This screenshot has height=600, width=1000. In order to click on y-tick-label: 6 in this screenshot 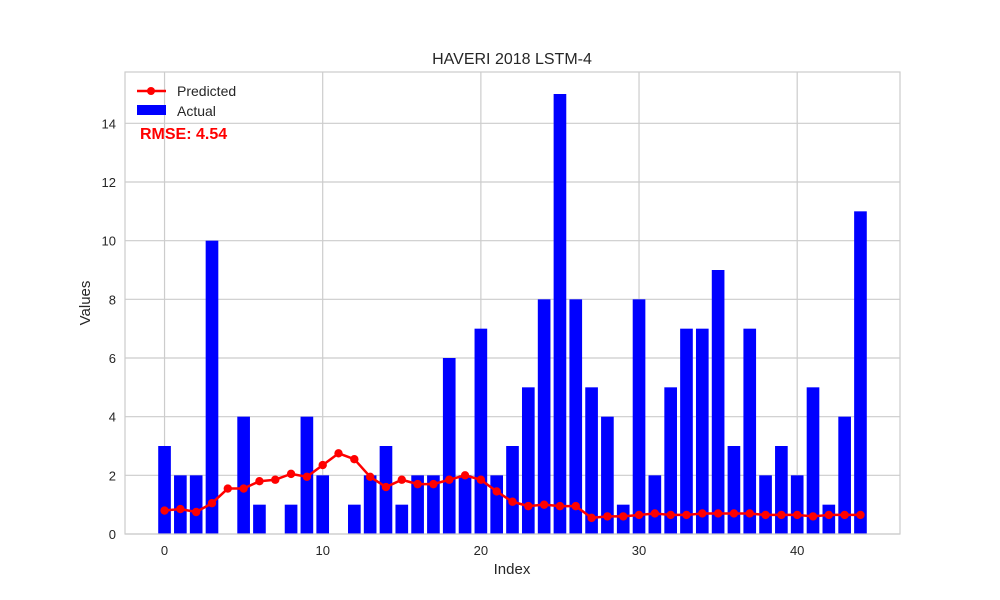, I will do `click(112, 358)`.